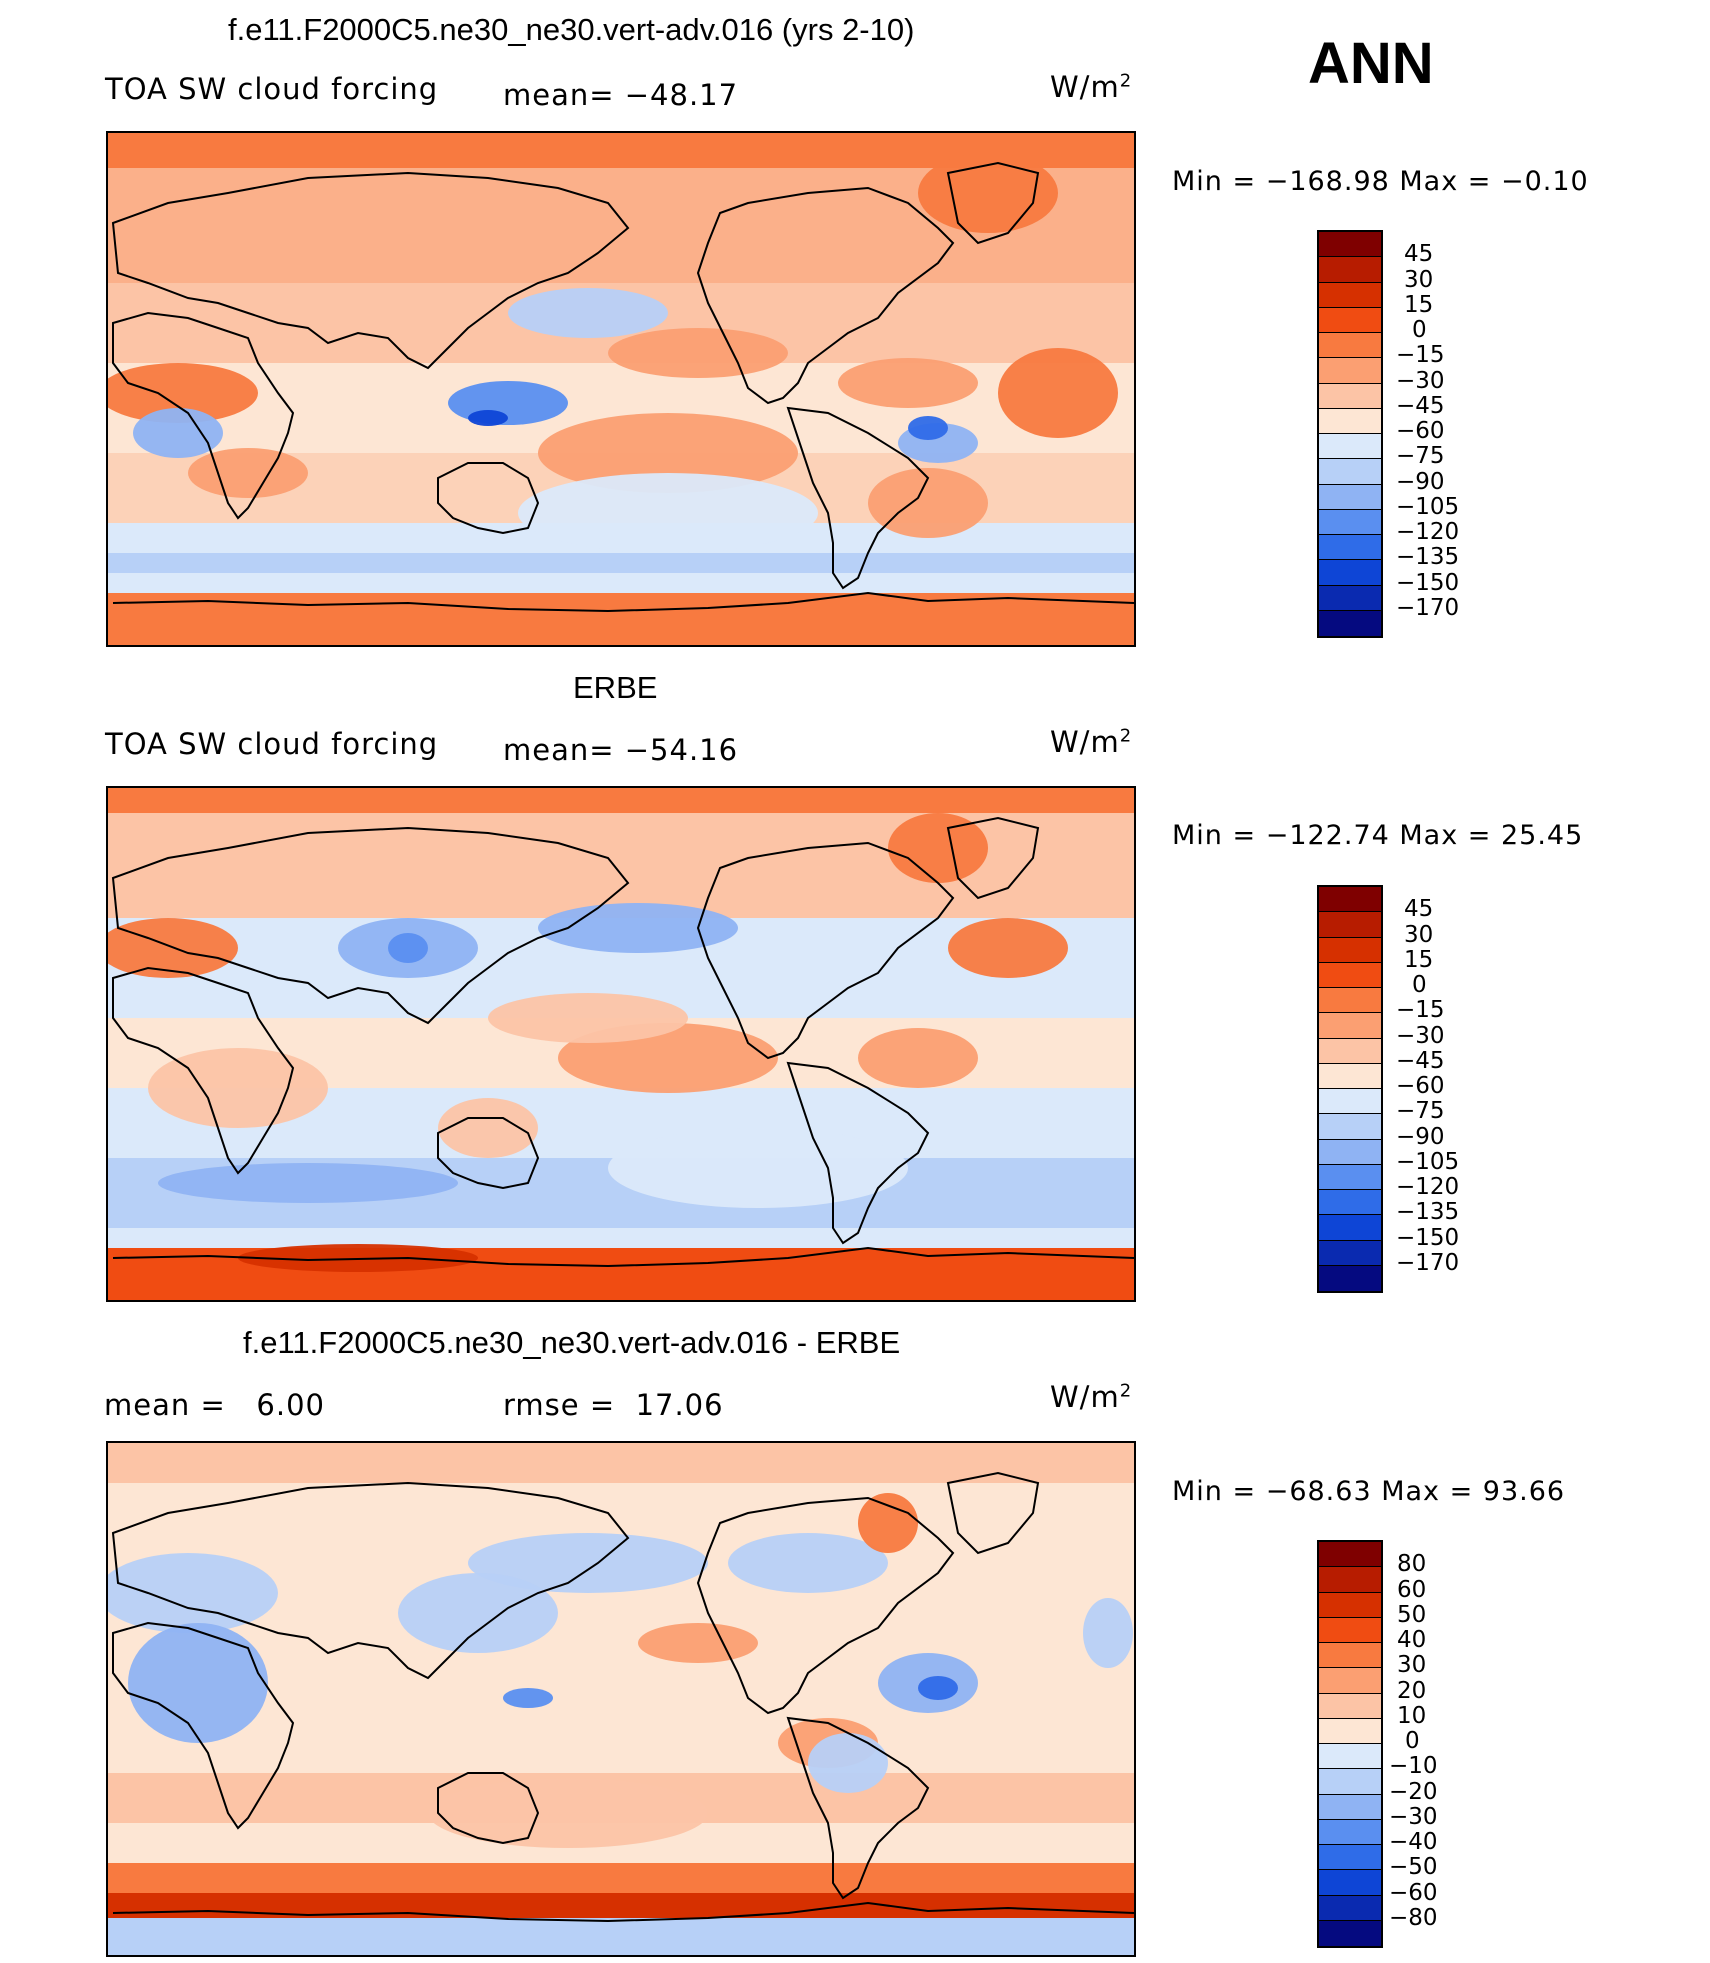  I want to click on min-max-label: Min = −68.63 Max = 93.66, so click(1369, 1491).